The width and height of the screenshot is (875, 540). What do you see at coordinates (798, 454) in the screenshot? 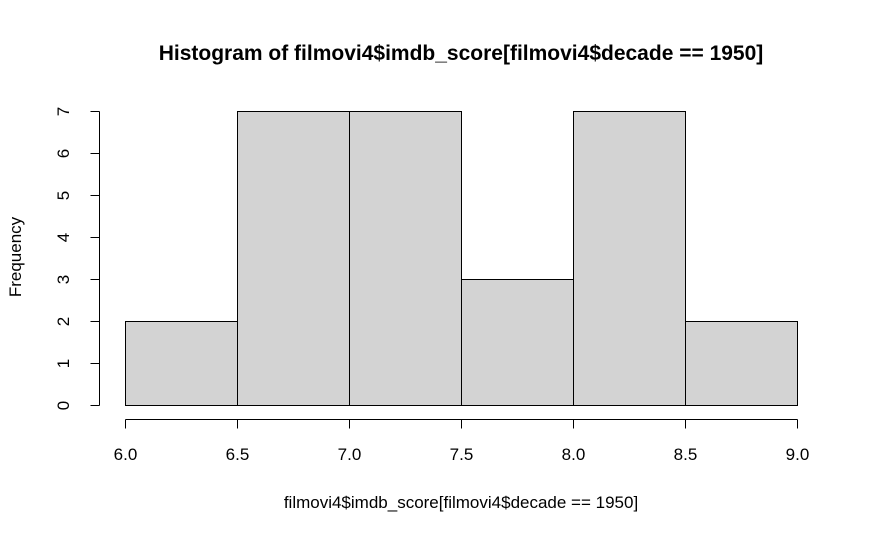
I see `x-tick-label: 9.0` at bounding box center [798, 454].